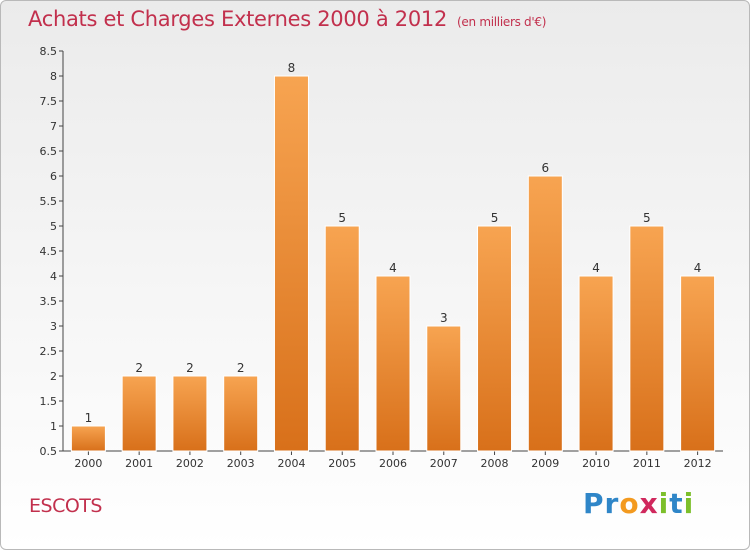 This screenshot has height=550, width=750. Describe the element at coordinates (676, 503) in the screenshot. I see `logo-part-5: t` at that location.